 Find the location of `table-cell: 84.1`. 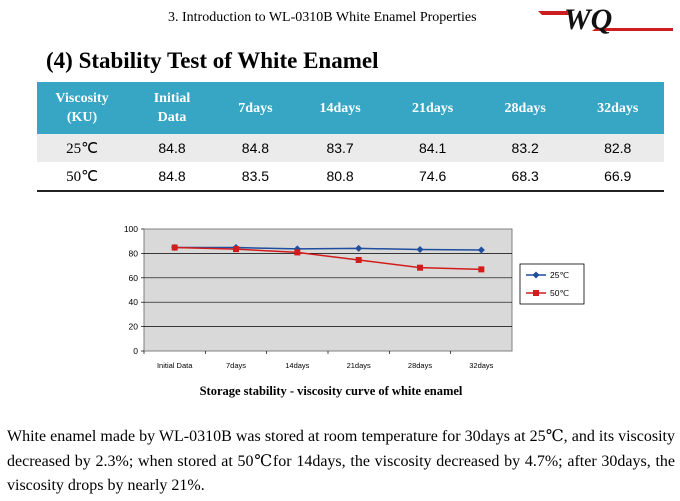

table-cell: 84.1 is located at coordinates (432, 148).